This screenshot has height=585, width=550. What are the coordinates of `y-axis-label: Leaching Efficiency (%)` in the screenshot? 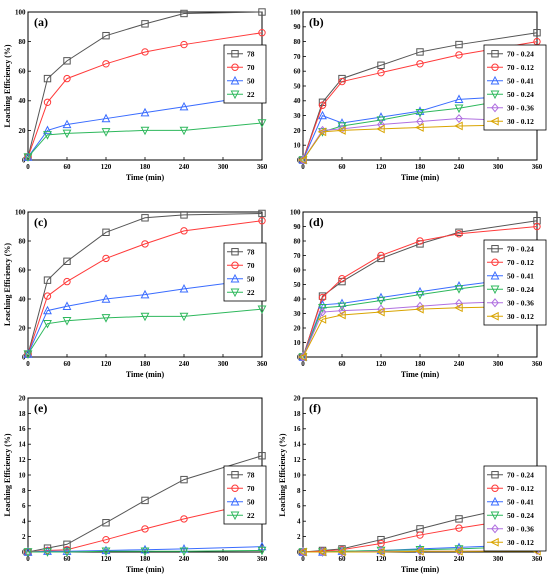 It's located at (282, 474).